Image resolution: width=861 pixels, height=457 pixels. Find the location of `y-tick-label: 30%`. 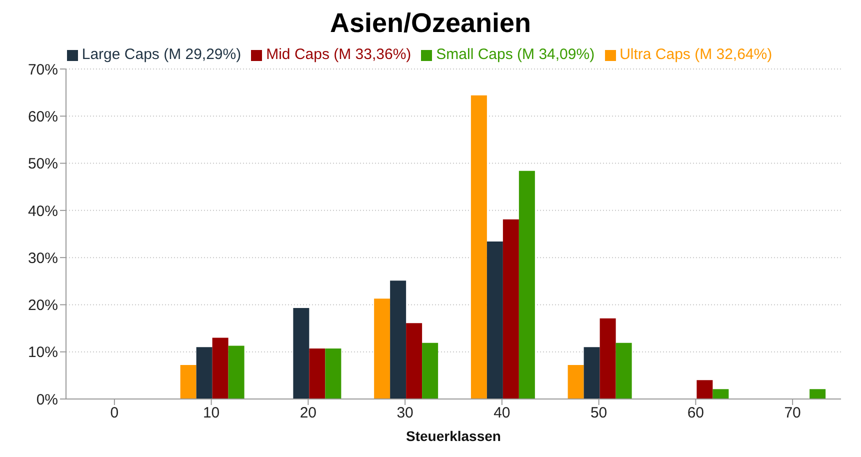

y-tick-label: 30% is located at coordinates (43, 258).